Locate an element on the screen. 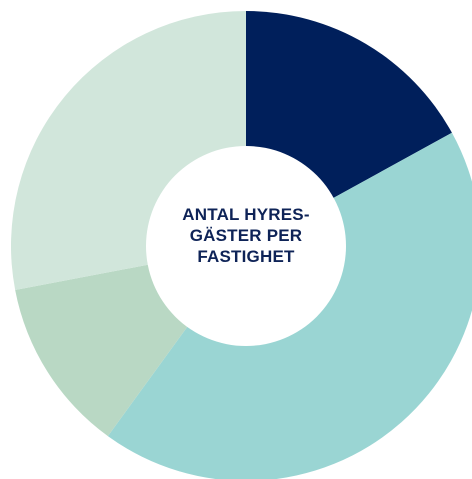 This screenshot has height=479, width=472. chart-title-line-1: ANTAL HYRES- is located at coordinates (246, 214).